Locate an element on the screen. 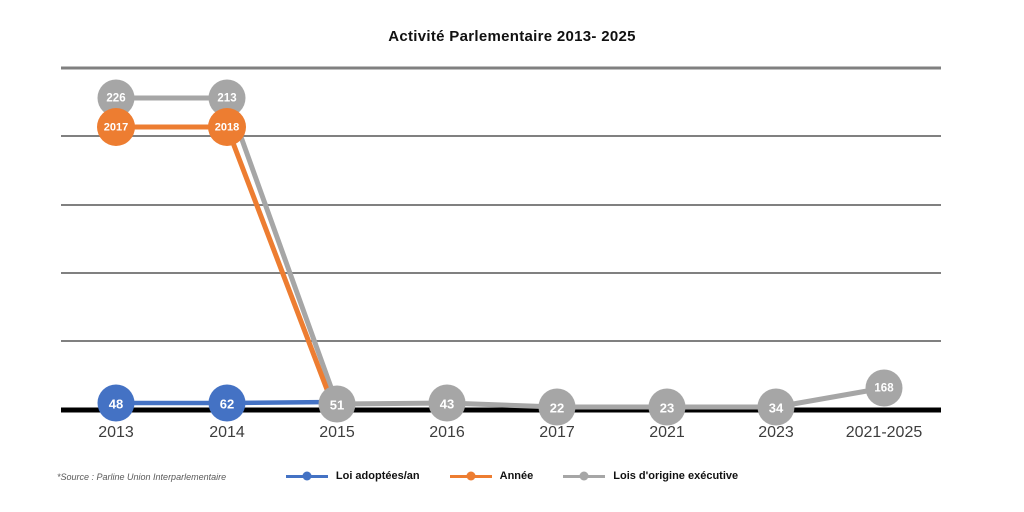 Image resolution: width=1024 pixels, height=512 pixels. chart-title: Activité Parlementaire 2013- 2025 is located at coordinates (512, 36).